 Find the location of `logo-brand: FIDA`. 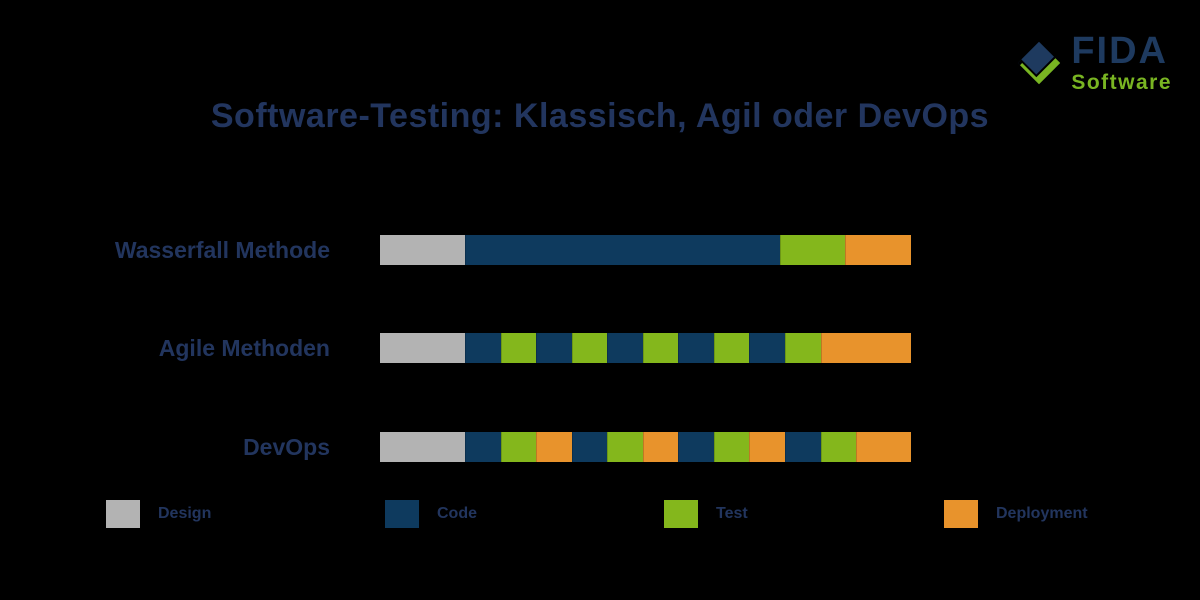

logo-brand: FIDA is located at coordinates (1119, 51).